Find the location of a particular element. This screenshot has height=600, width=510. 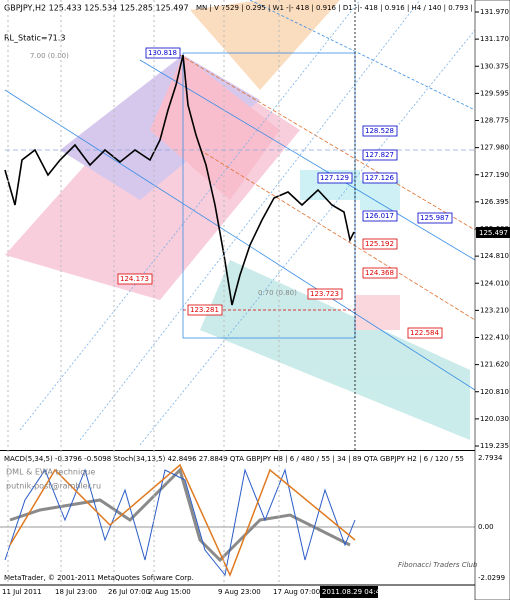

price-box-label: 122.584 is located at coordinates (424, 333).